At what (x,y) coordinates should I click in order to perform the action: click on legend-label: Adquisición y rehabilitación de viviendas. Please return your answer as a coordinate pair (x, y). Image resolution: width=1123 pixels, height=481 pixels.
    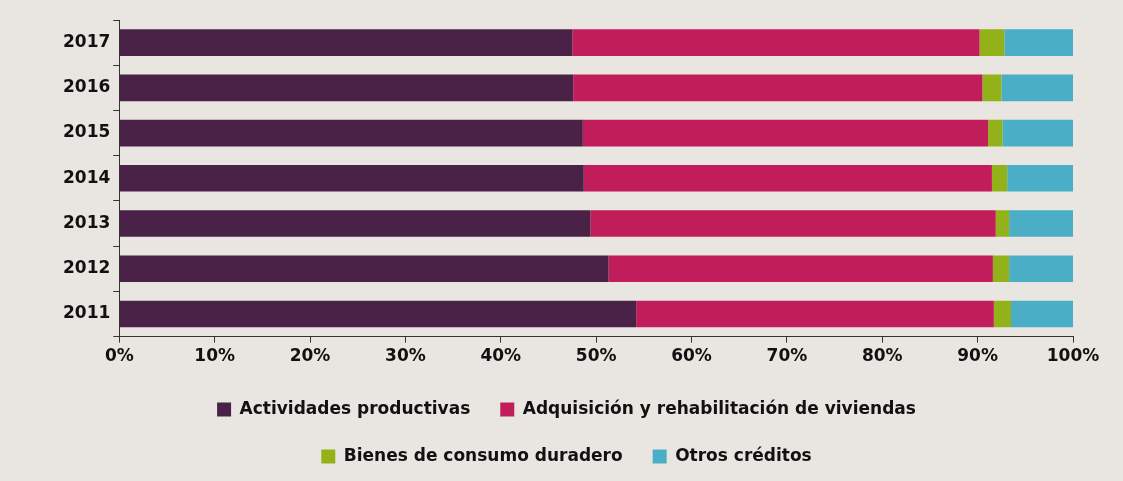
    Looking at the image, I should click on (719, 407).